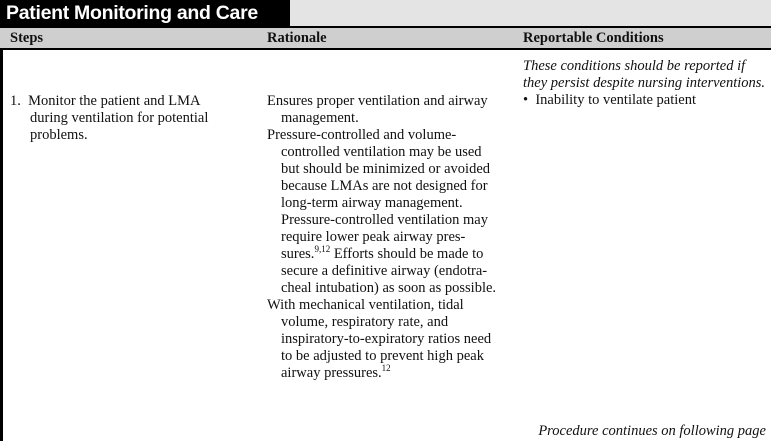 Image resolution: width=771 pixels, height=441 pixels. I want to click on header-steps: Steps, so click(27, 38).